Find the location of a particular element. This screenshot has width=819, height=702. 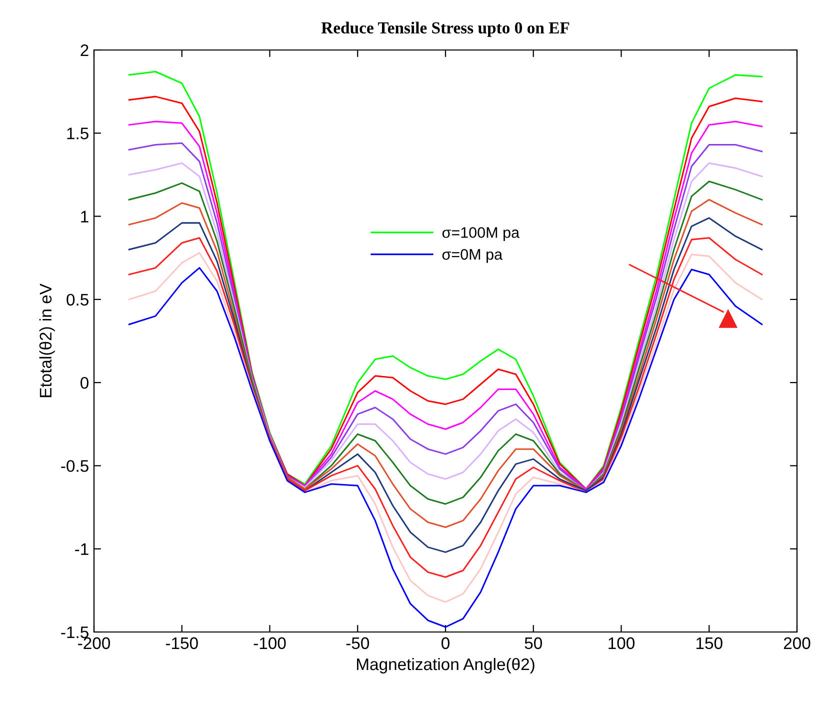

x-tick-label: -150 is located at coordinates (182, 643).